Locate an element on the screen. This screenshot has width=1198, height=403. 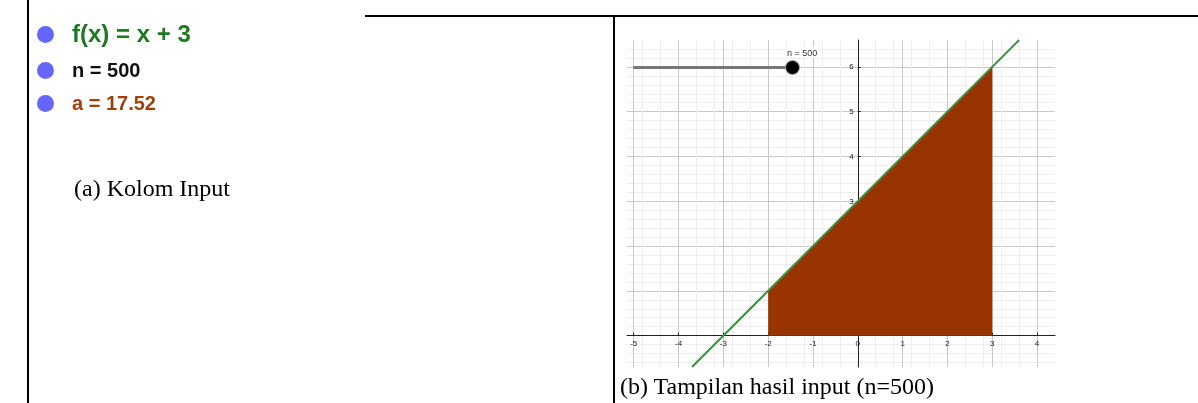
text: (b) Tampilan hasil input (n=500) is located at coordinates (777, 386).